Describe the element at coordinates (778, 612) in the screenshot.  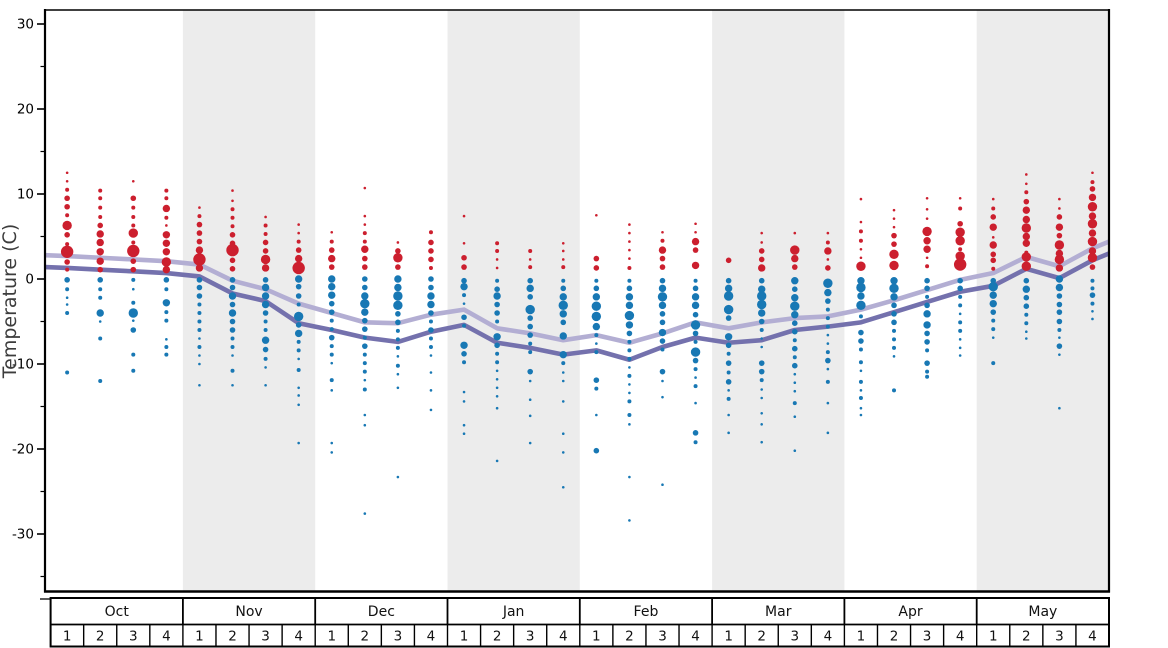
I see `month-label: Mar` at that location.